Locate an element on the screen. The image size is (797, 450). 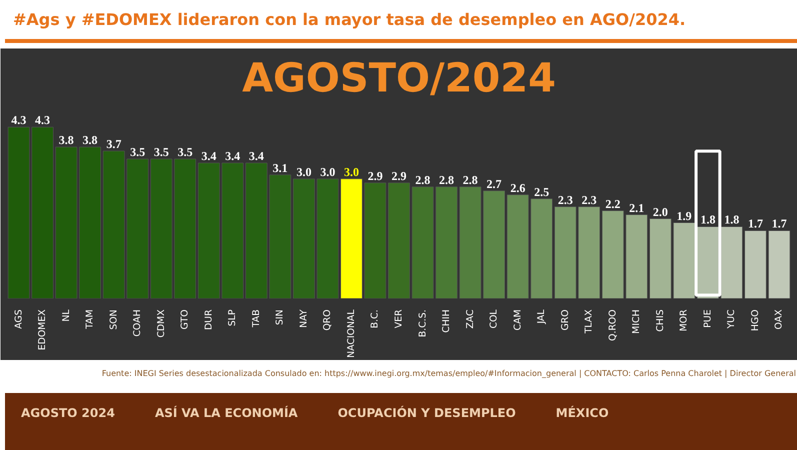
x-tick-label: YUC is located at coordinates (732, 319).